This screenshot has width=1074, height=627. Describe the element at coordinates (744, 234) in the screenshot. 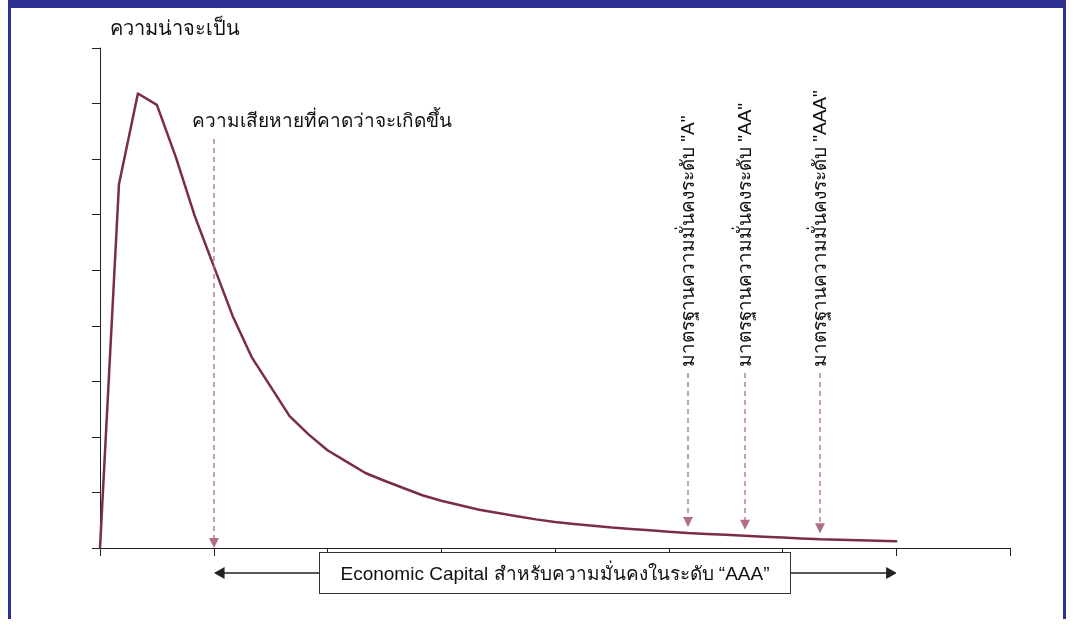

I see `annotation: มาตรฐานความมั่นคงระดับ "AA"` at that location.